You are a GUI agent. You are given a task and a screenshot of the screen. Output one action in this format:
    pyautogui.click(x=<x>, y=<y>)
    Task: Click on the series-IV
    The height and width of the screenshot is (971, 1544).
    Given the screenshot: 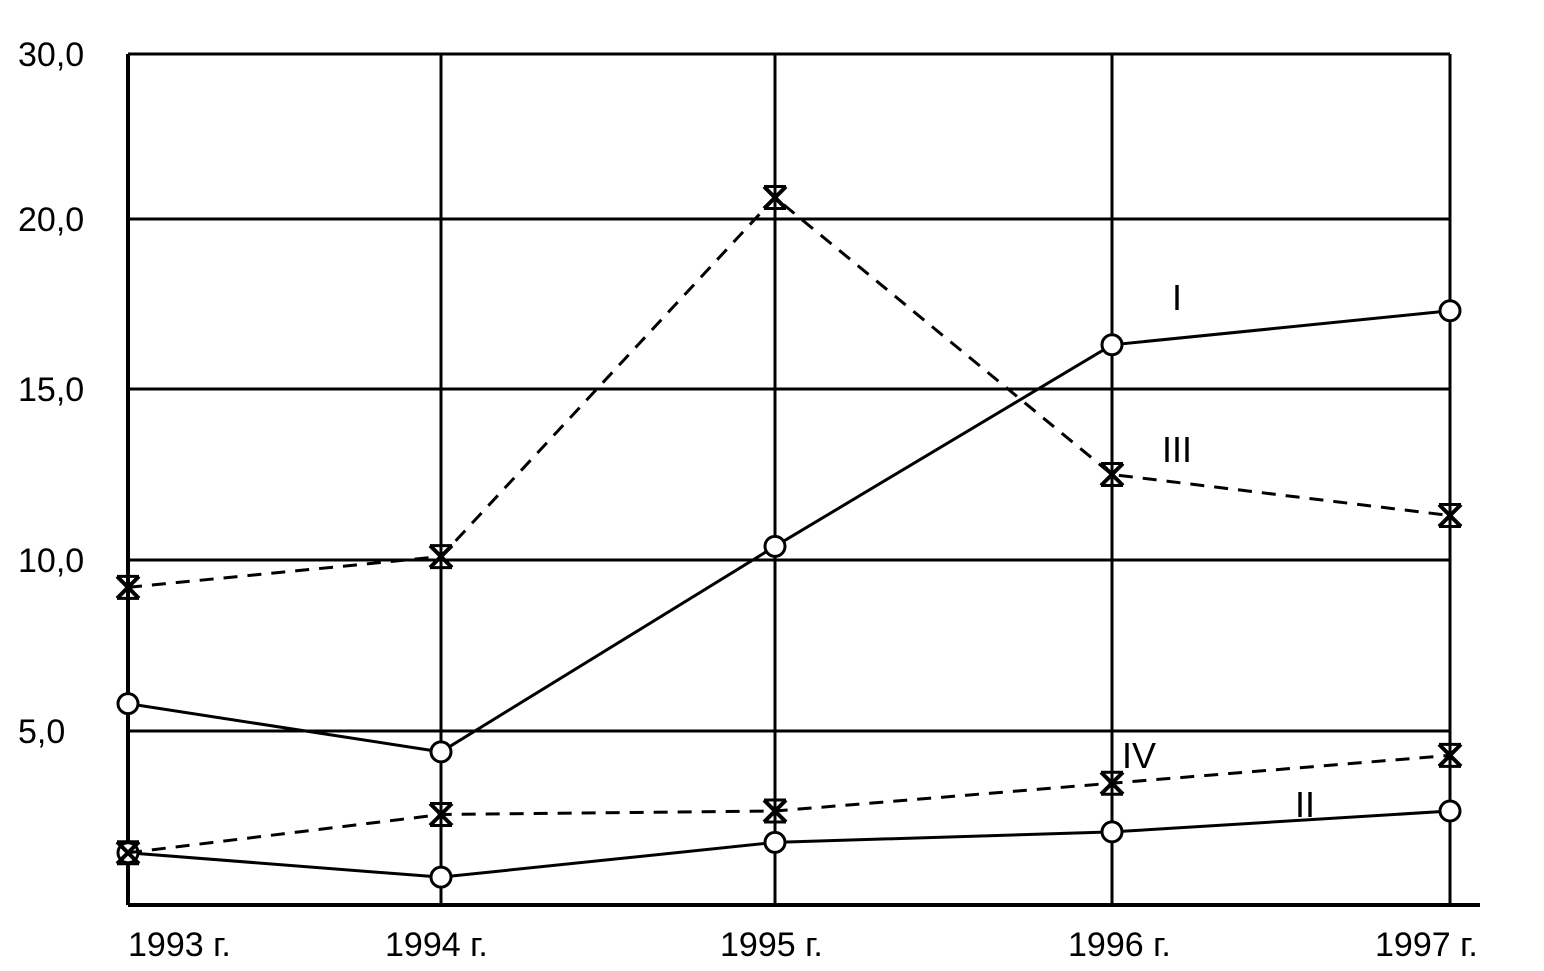 What is the action you would take?
    pyautogui.click(x=789, y=804)
    